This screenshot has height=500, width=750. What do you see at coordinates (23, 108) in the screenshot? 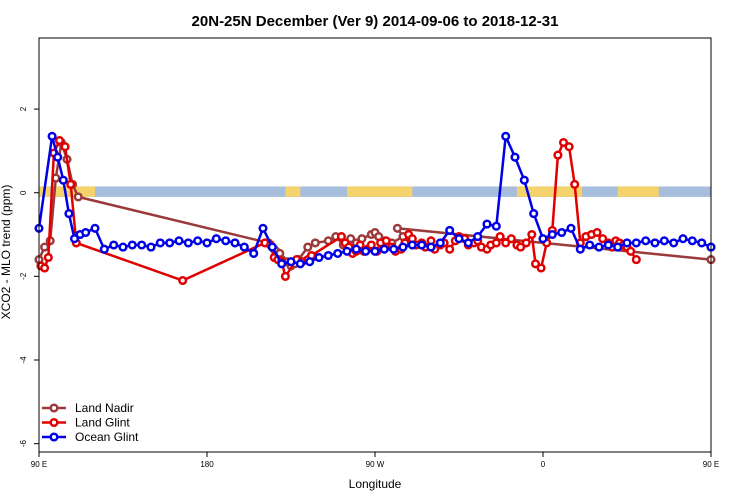
I see `y-tick-label: 2` at bounding box center [23, 108].